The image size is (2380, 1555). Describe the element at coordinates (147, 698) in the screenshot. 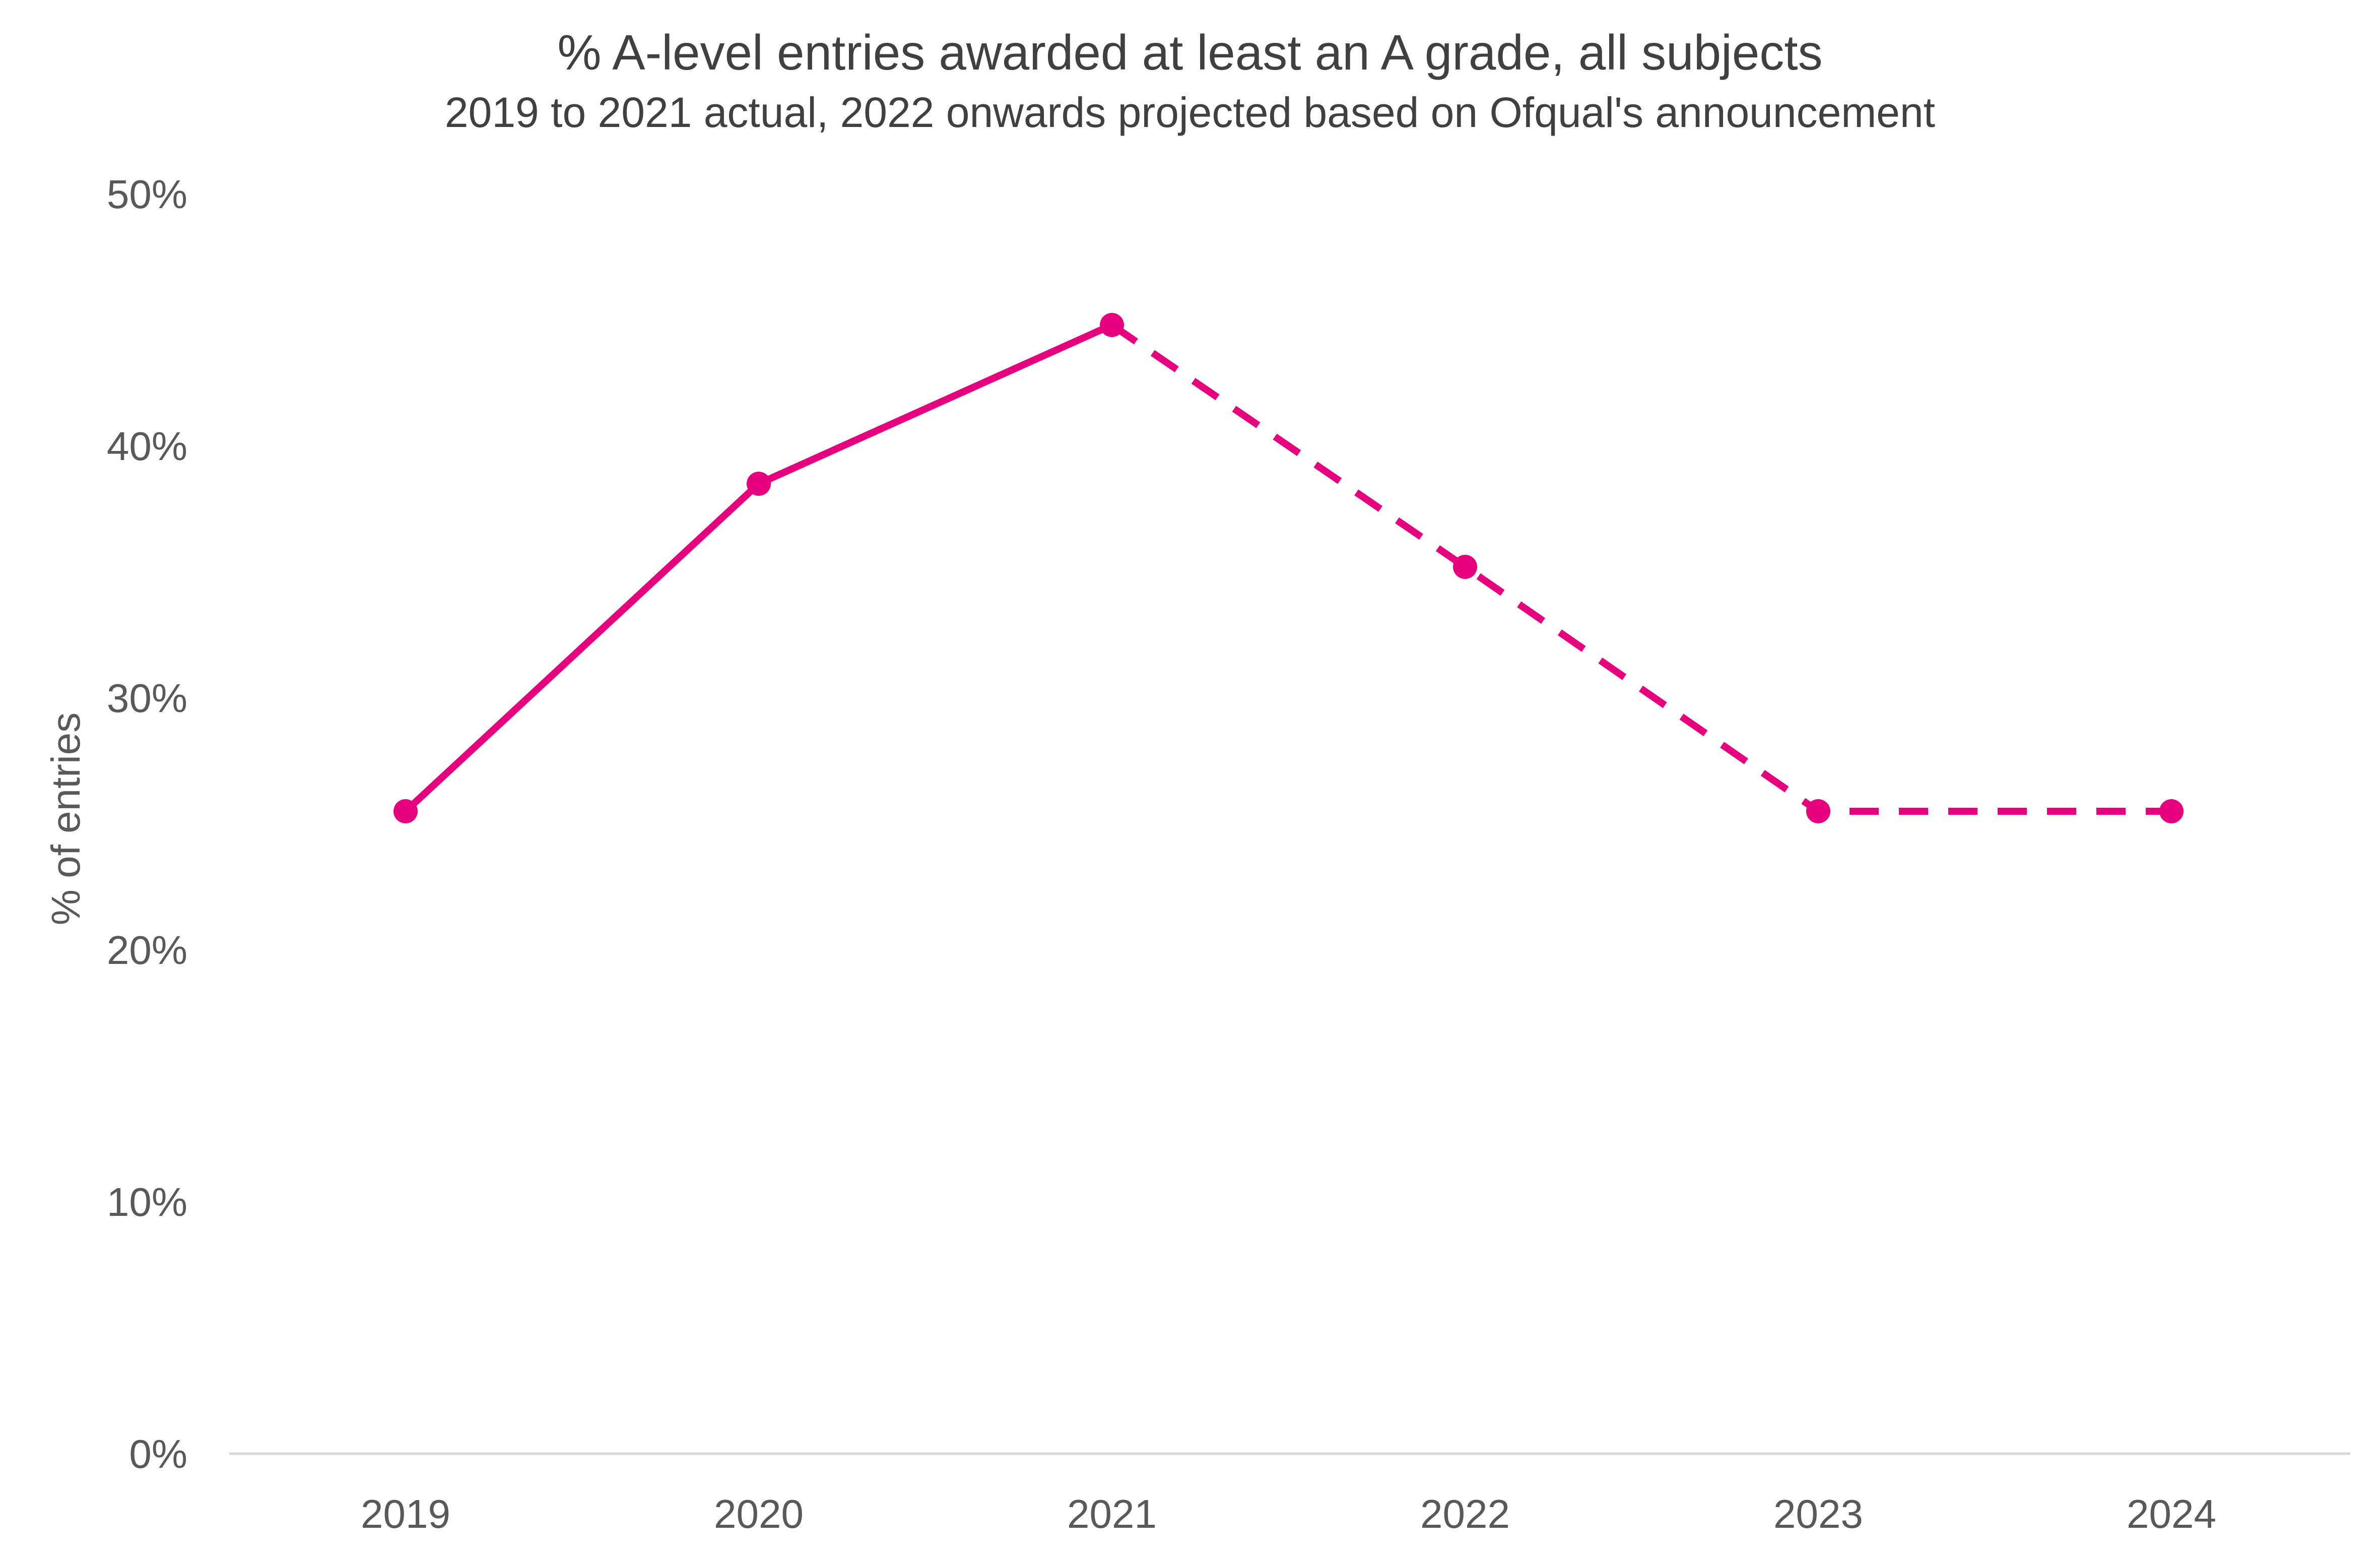

I see `y-tick-label: 30%` at that location.